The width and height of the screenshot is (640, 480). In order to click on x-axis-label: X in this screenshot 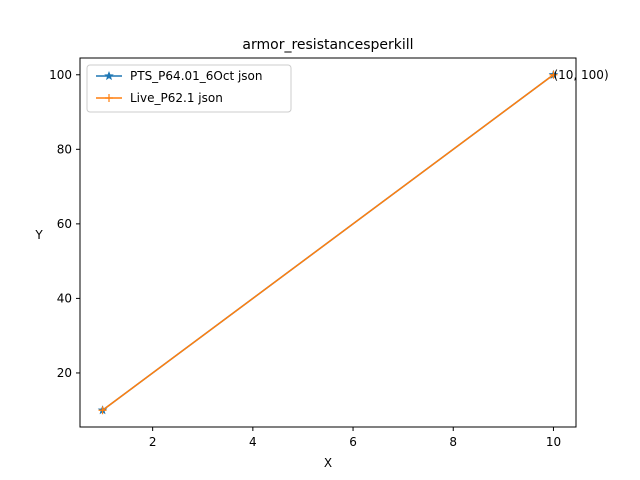, I will do `click(328, 463)`.